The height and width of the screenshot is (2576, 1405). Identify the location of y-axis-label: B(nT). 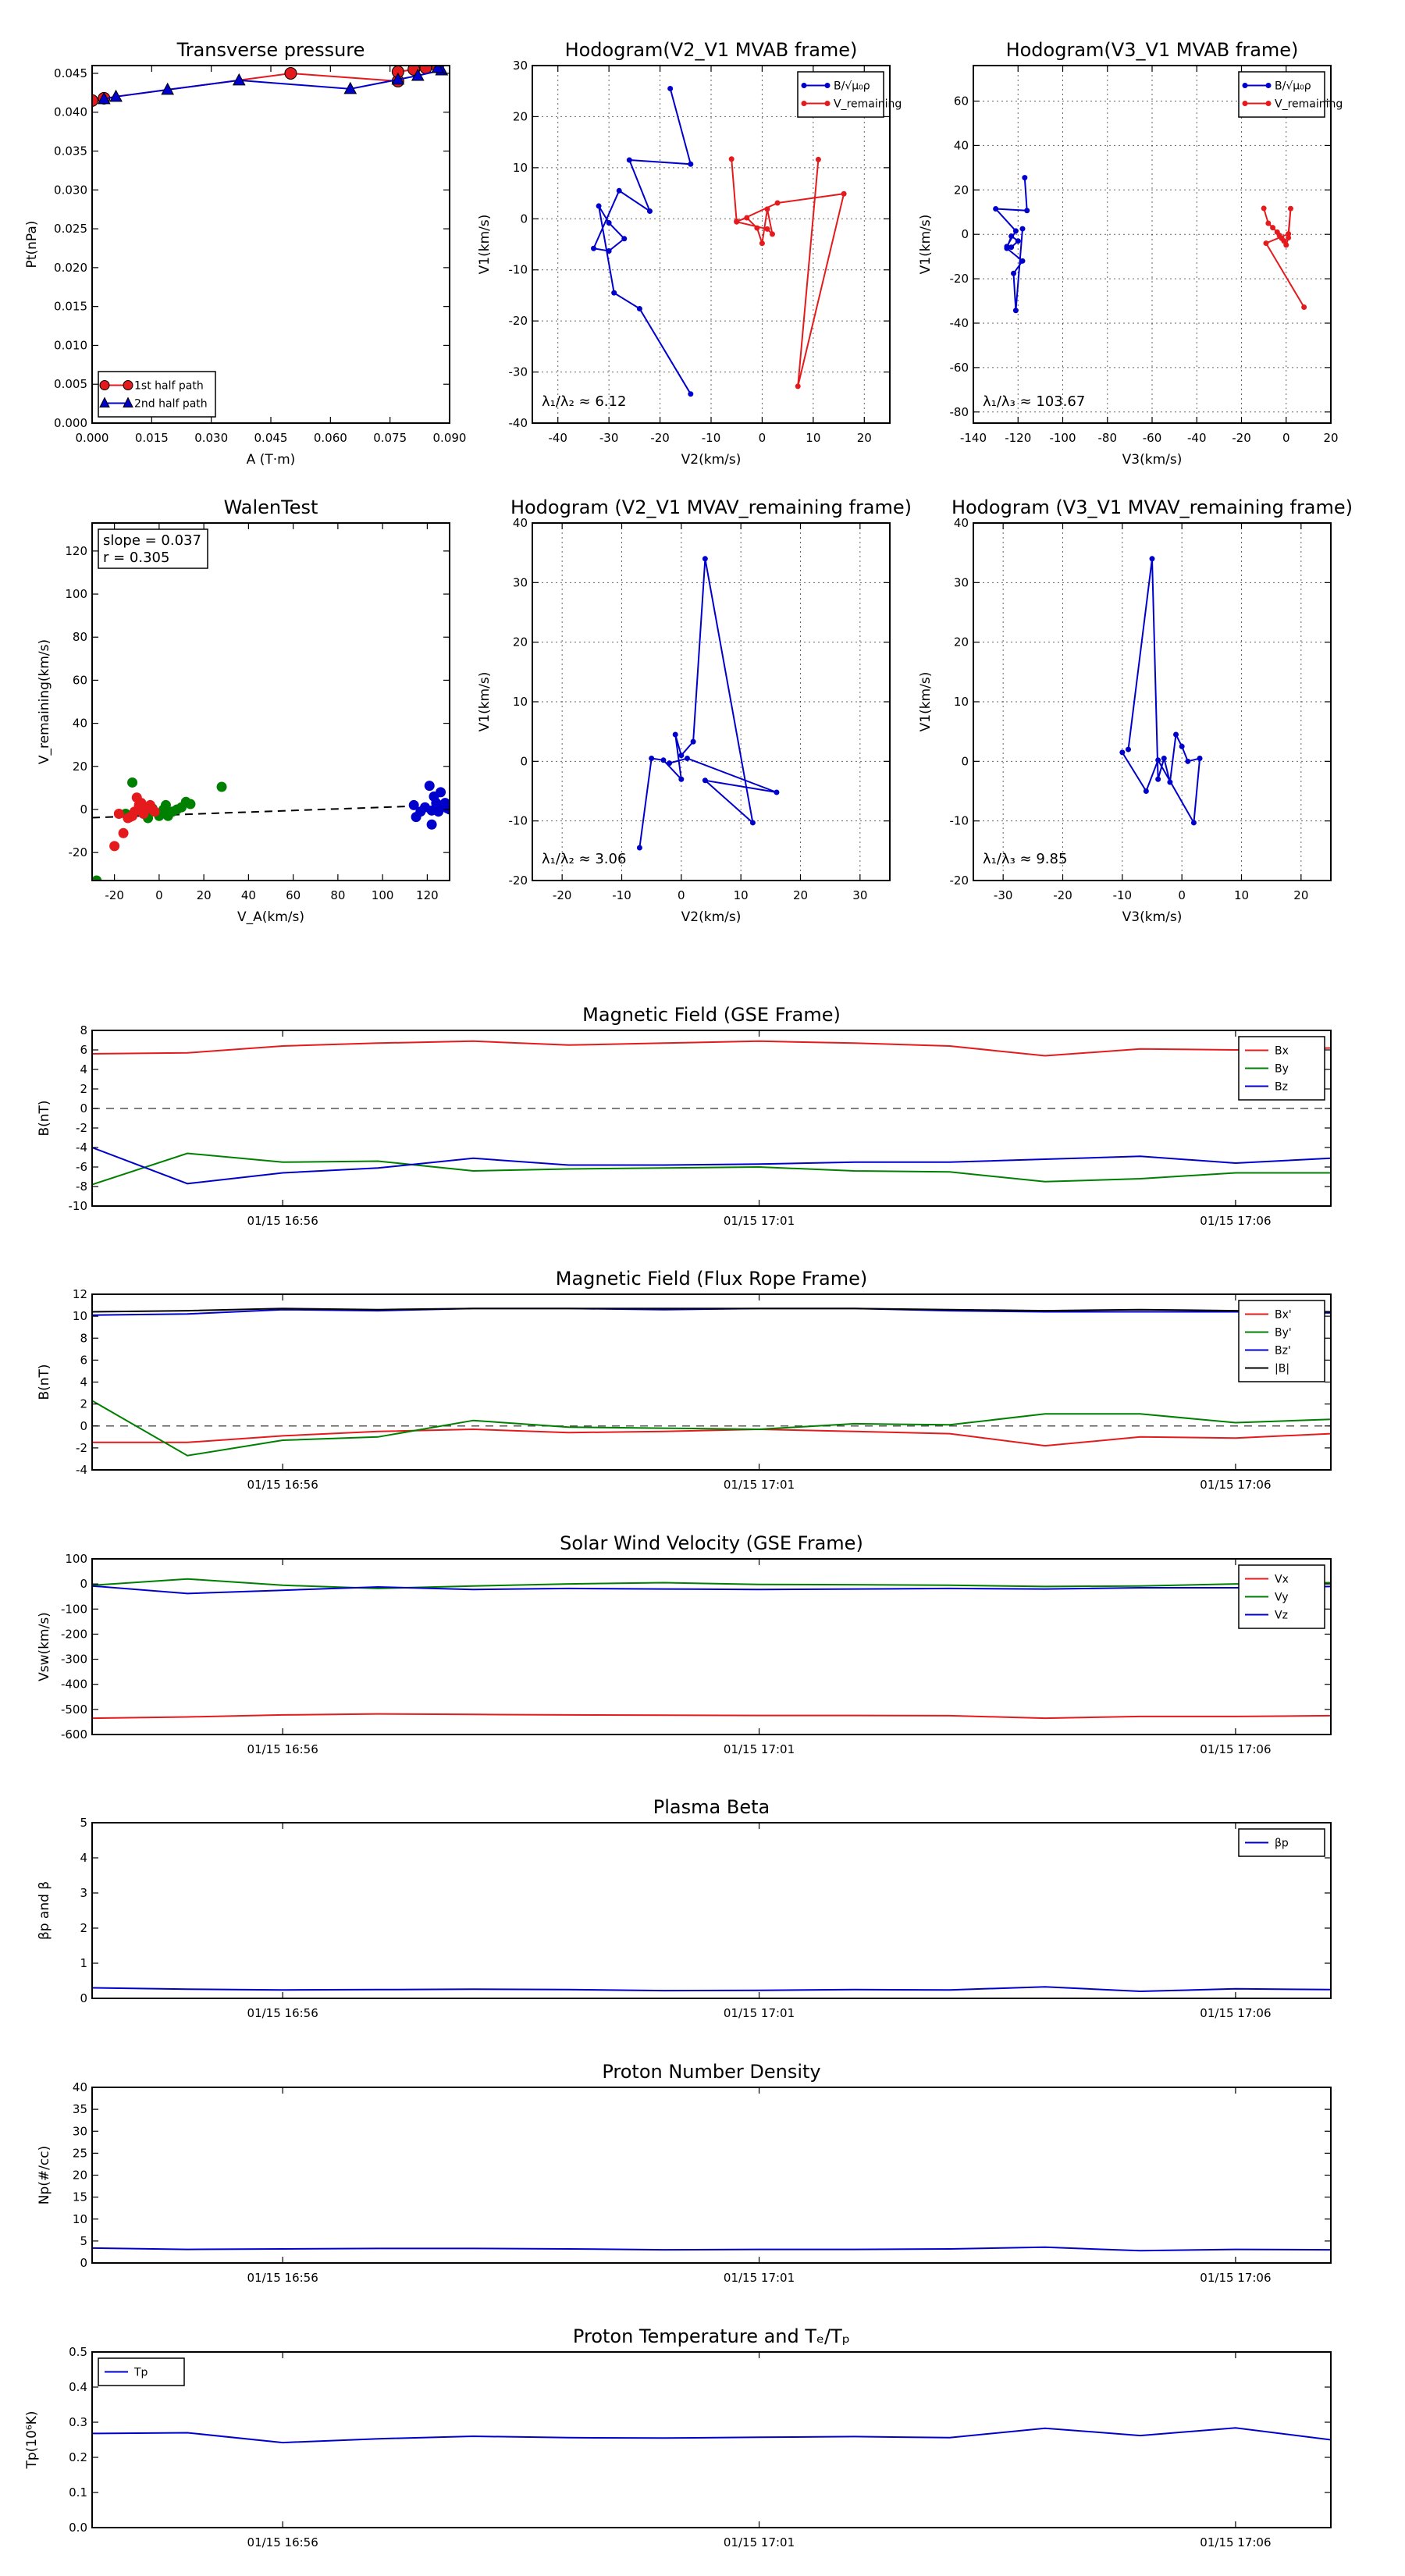
(45, 1118).